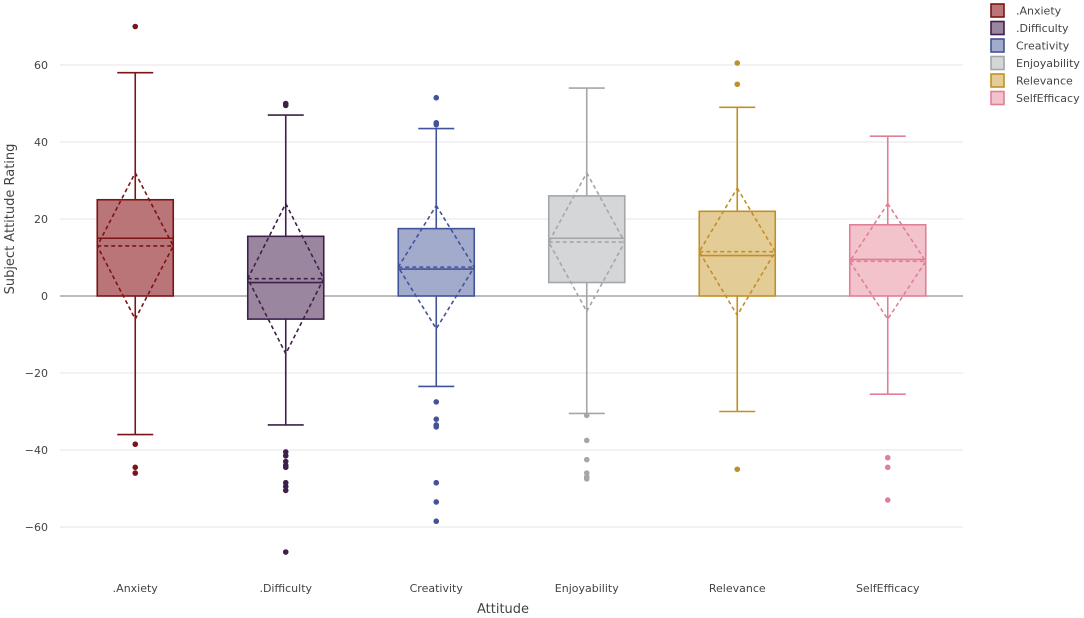 This screenshot has width=1084, height=618. I want to click on legend-item: SelfEfficacy, so click(1035, 98).